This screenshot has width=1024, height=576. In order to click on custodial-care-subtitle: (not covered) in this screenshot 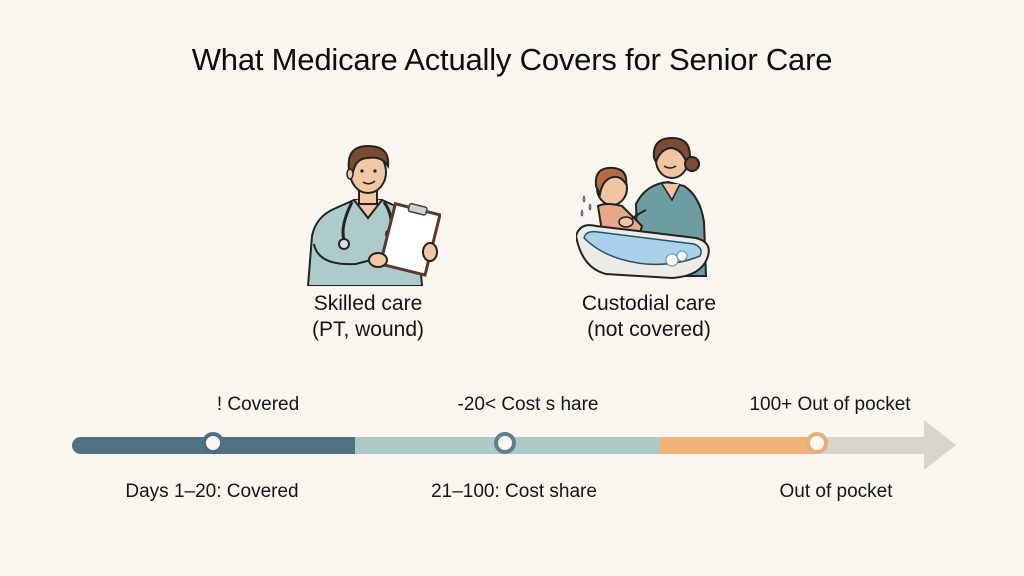, I will do `click(649, 329)`.